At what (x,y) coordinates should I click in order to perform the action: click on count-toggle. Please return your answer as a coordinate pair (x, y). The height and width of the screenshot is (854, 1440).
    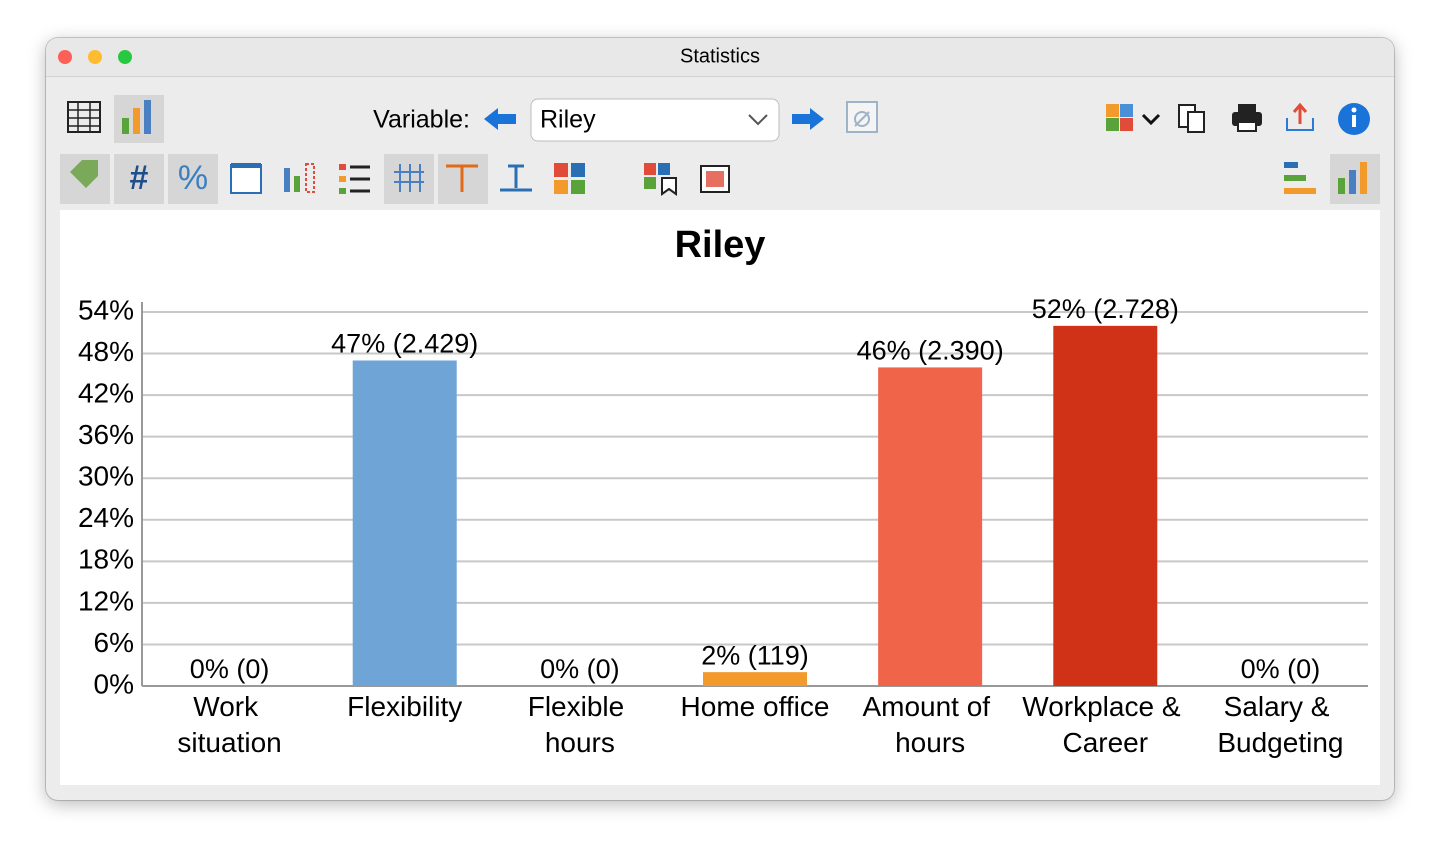
    Looking at the image, I should click on (139, 179).